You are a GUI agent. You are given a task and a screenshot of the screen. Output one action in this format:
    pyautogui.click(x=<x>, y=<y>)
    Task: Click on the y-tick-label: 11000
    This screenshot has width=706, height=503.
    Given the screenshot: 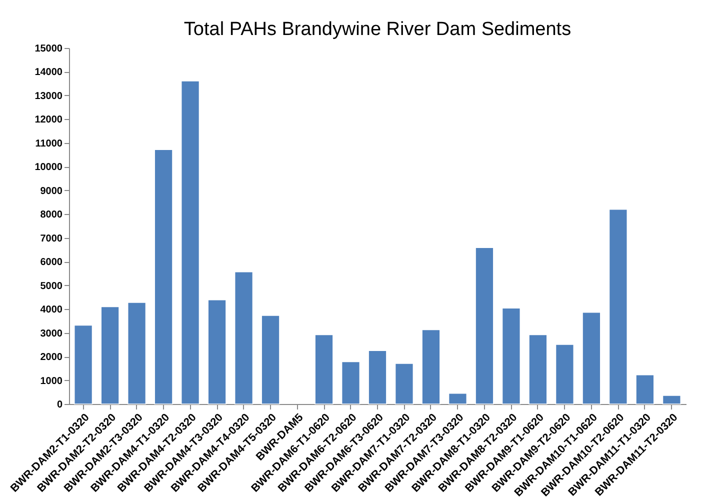 What is the action you would take?
    pyautogui.click(x=49, y=144)
    